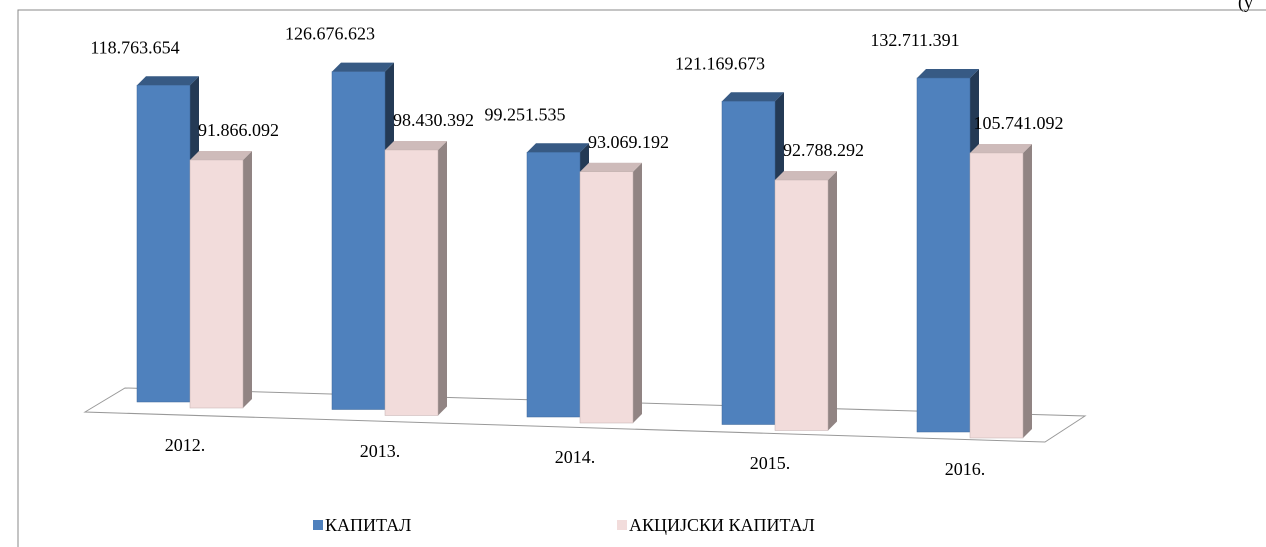 The height and width of the screenshot is (547, 1266). What do you see at coordinates (185, 445) in the screenshot?
I see `x-tick-label: 2012.` at bounding box center [185, 445].